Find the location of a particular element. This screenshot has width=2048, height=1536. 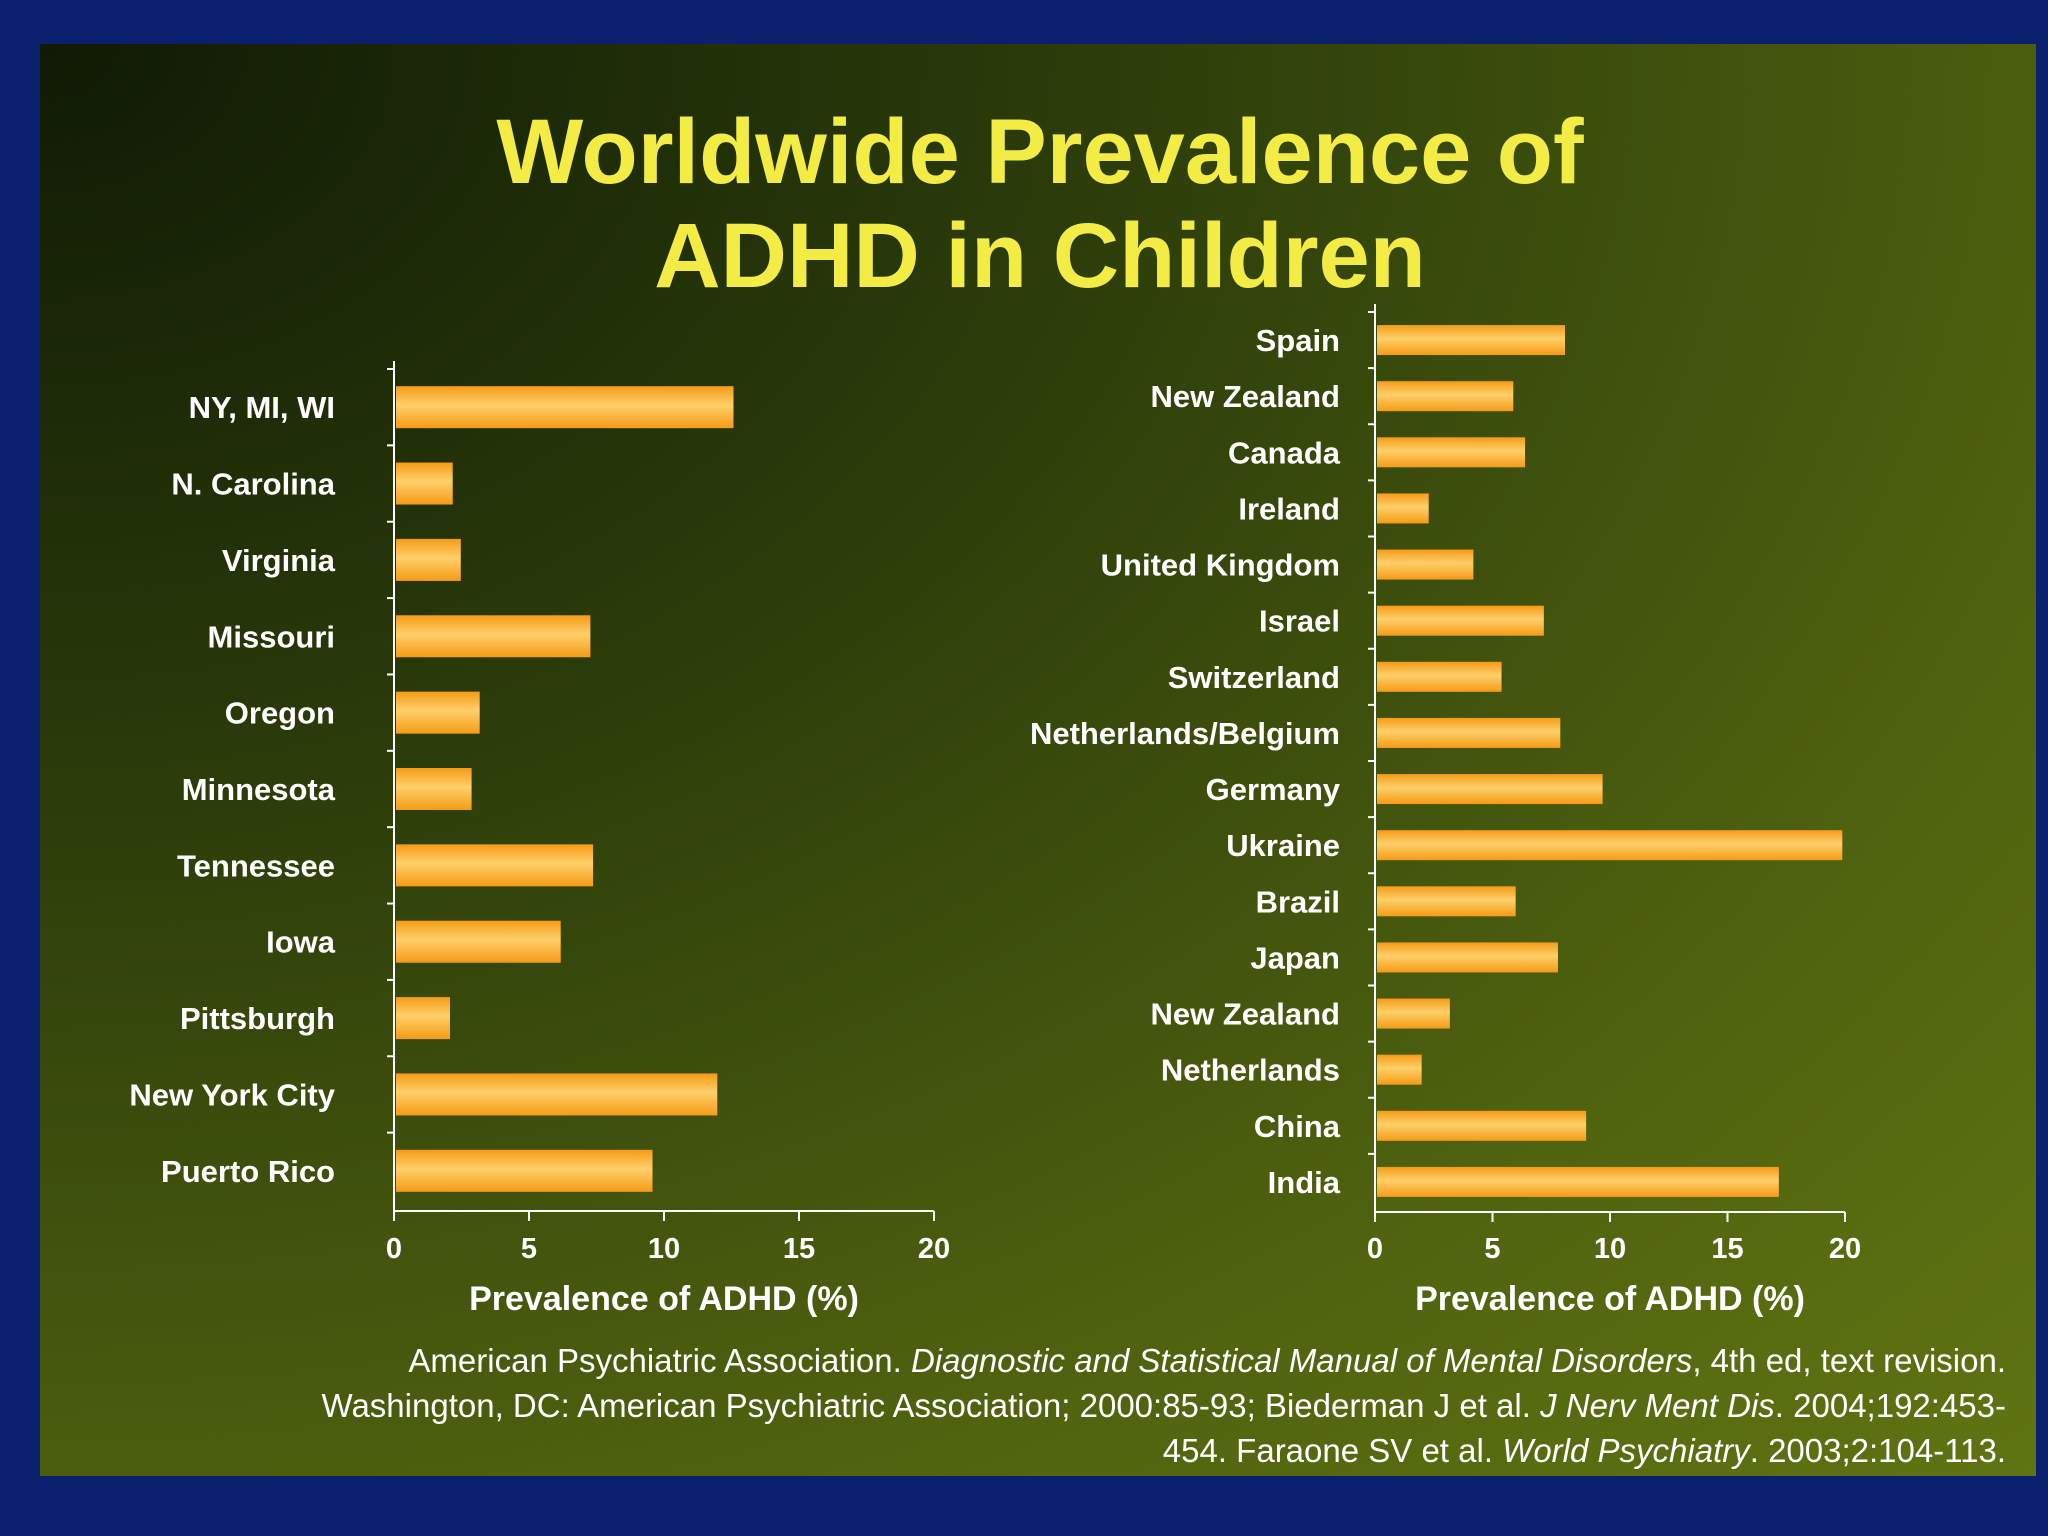

category-label: Pittsburgh is located at coordinates (257, 1018).